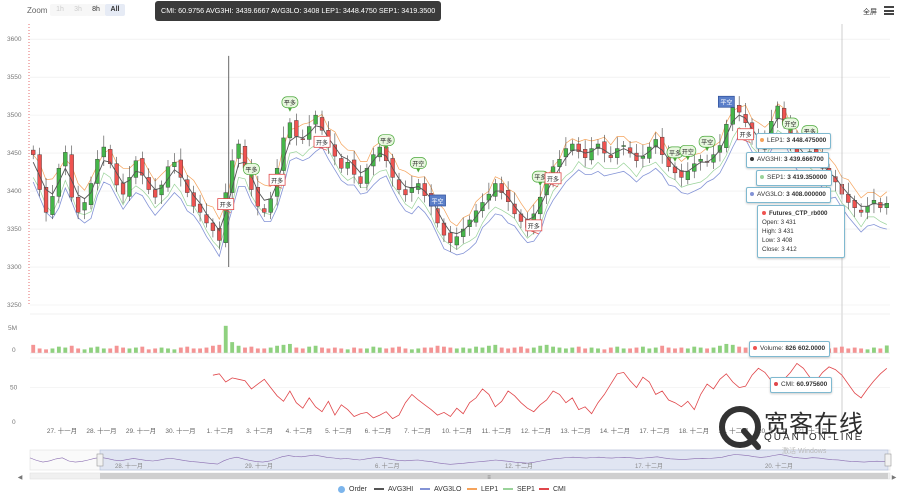 The image size is (900, 500). Describe the element at coordinates (791, 124) in the screenshot. I see `annotation-label-16: 开空` at that location.